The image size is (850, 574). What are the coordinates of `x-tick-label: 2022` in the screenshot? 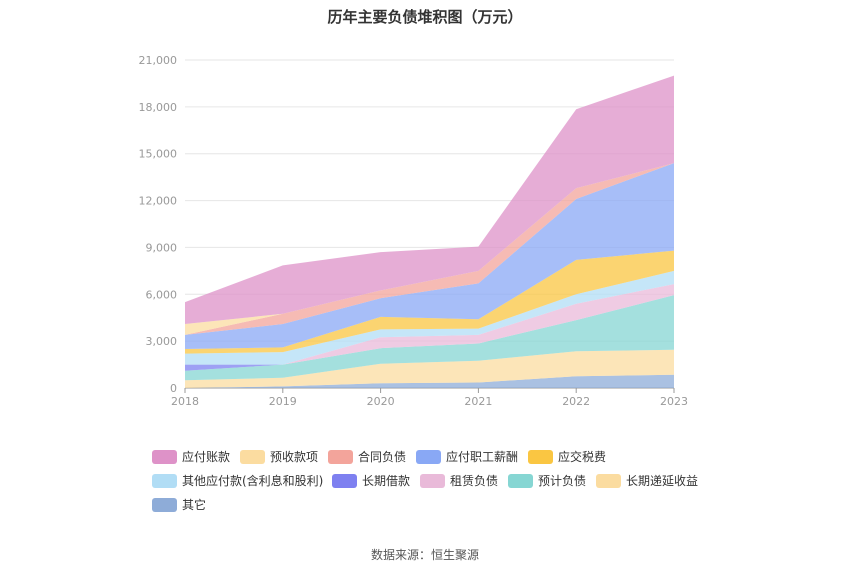 It's located at (576, 401).